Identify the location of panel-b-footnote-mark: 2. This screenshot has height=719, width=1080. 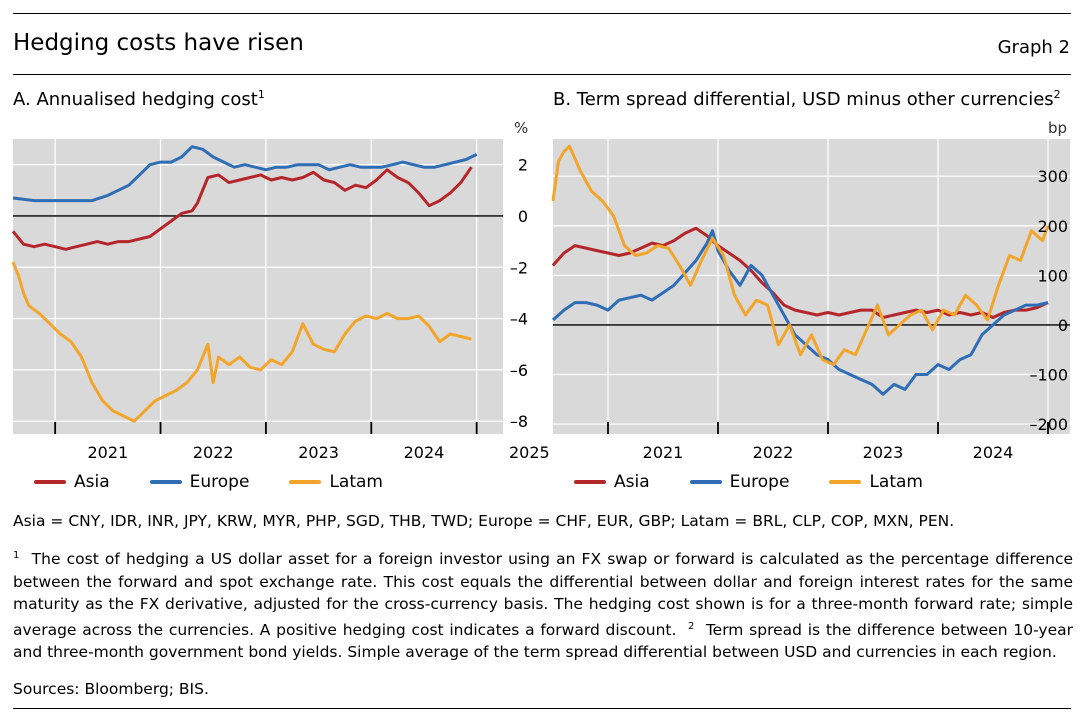
(1057, 94).